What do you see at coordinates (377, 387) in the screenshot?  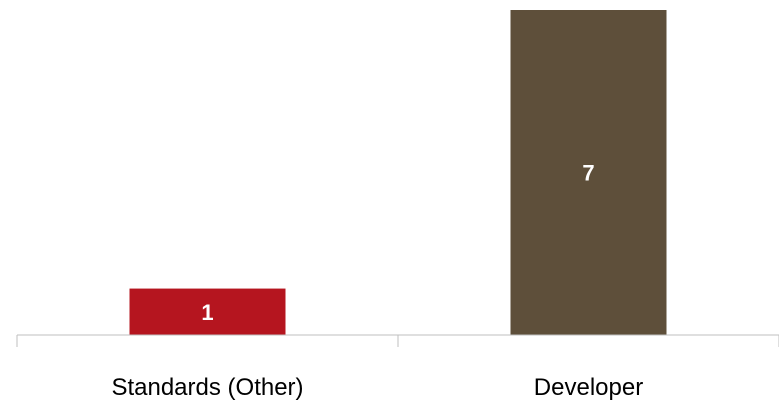 I see `x-axis-labels: Standards (Other) Developer` at bounding box center [377, 387].